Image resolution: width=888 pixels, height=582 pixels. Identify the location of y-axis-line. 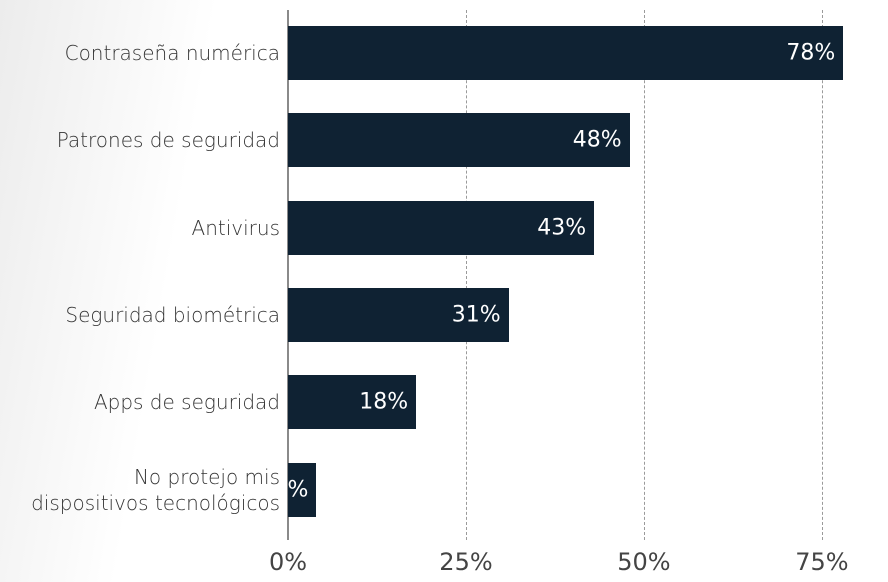
(288, 275).